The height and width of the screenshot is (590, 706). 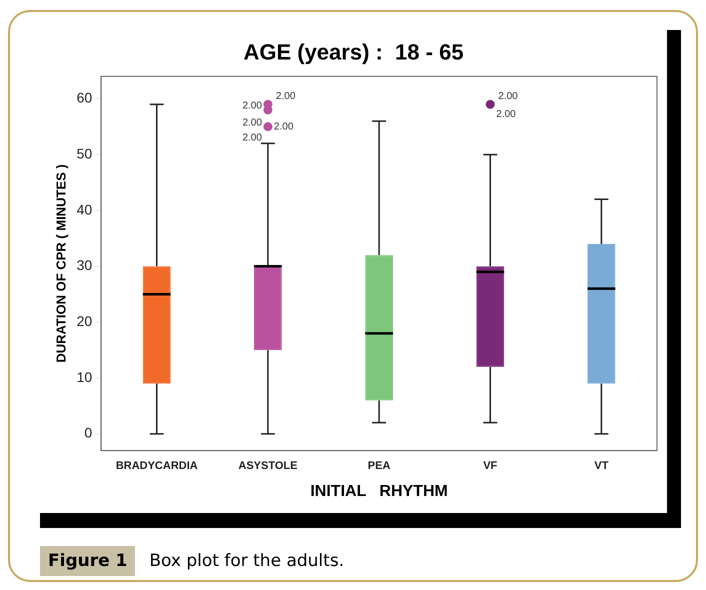 I want to click on text: Box plot for the adults., so click(x=246, y=561).